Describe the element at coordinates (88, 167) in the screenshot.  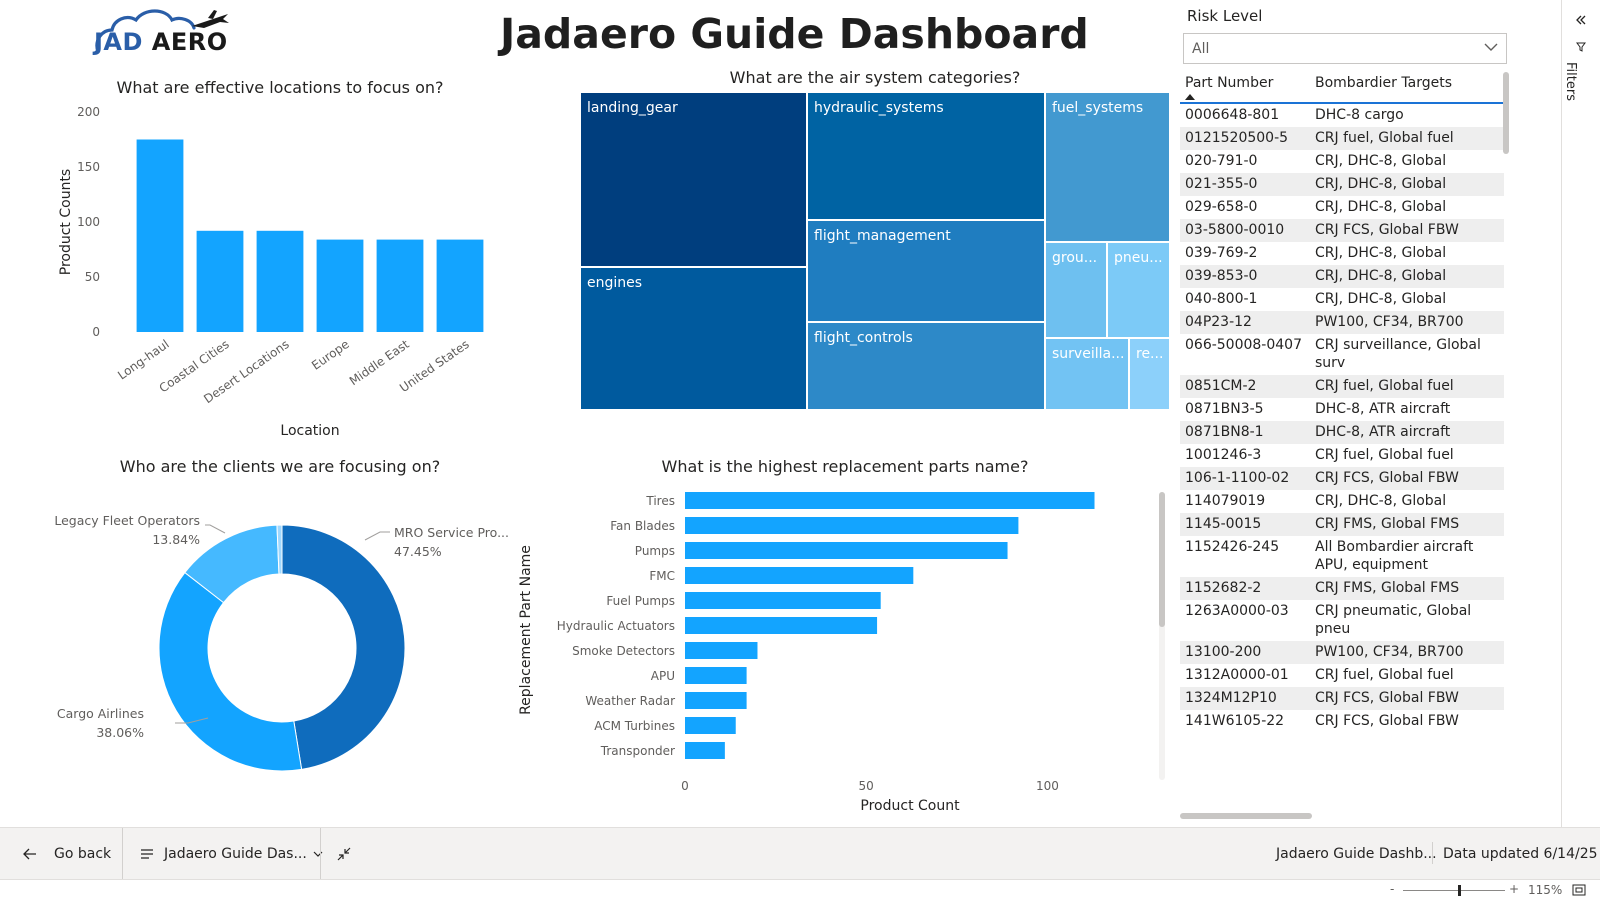
I see `y-tick-label: 150` at that location.